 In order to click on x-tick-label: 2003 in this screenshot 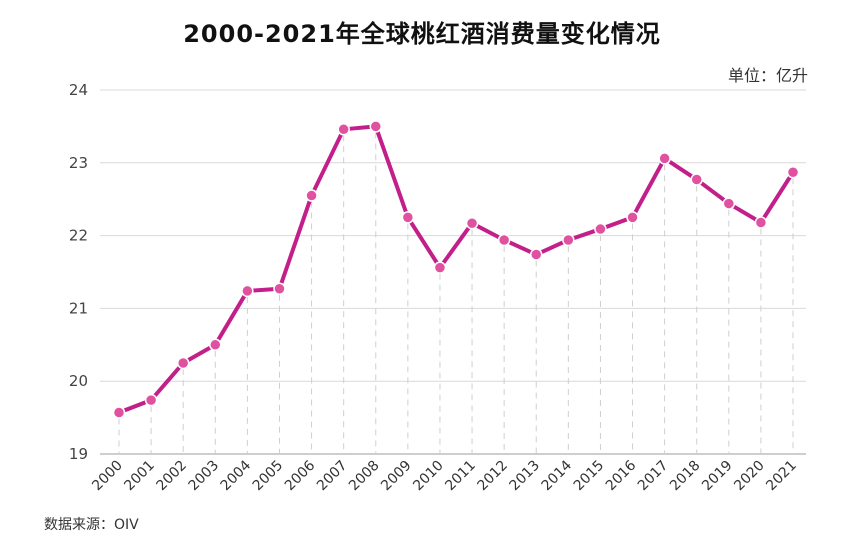, I will do `click(204, 476)`.